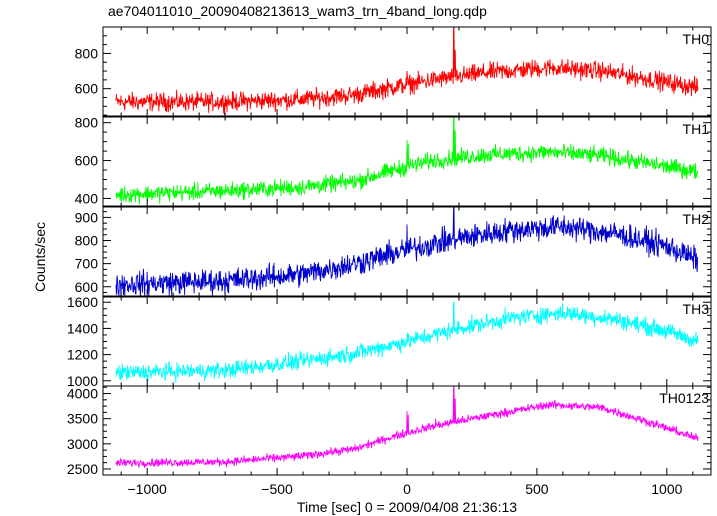 This screenshot has height=516, width=717. Describe the element at coordinates (407, 507) in the screenshot. I see `x-axis-label: Time [sec] 0 = 2009/04/08 21:36:13` at that location.